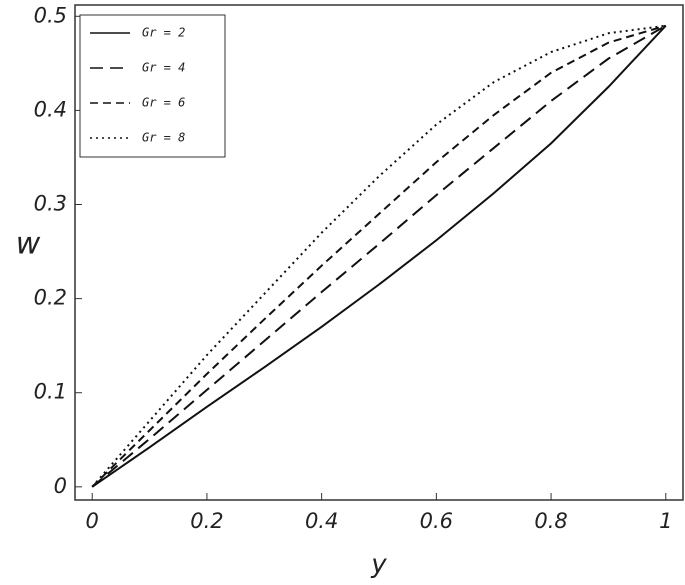  I want to click on legend-label: Gr = 8, so click(163, 138).